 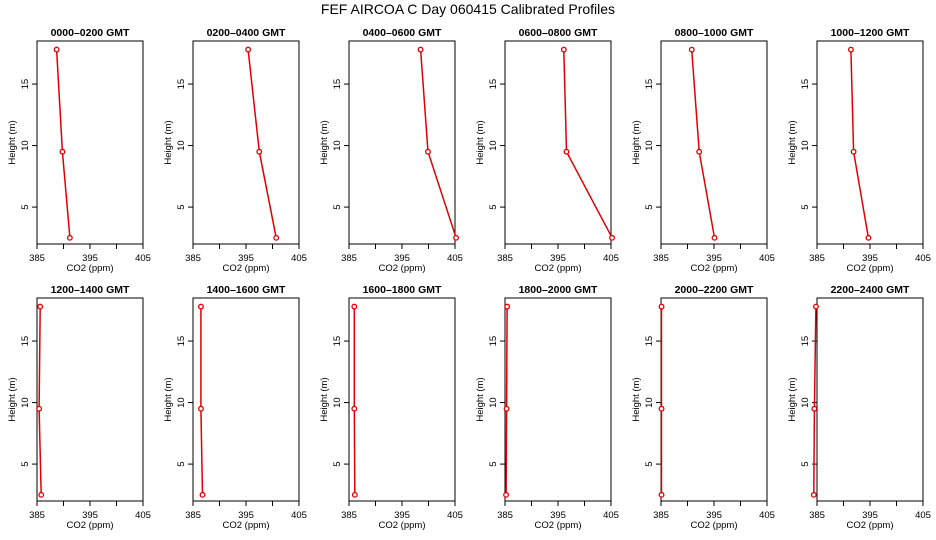 What do you see at coordinates (714, 33) in the screenshot?
I see `panel-title: 0800–1000 GMT` at bounding box center [714, 33].